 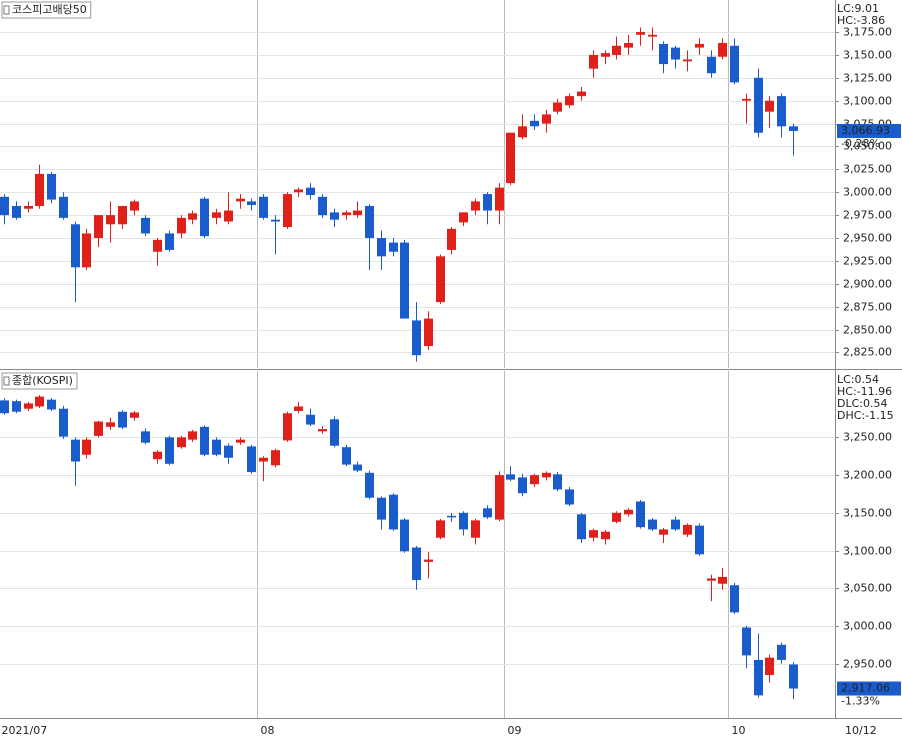 I want to click on last-price-label: 3,066.93, so click(x=865, y=130).